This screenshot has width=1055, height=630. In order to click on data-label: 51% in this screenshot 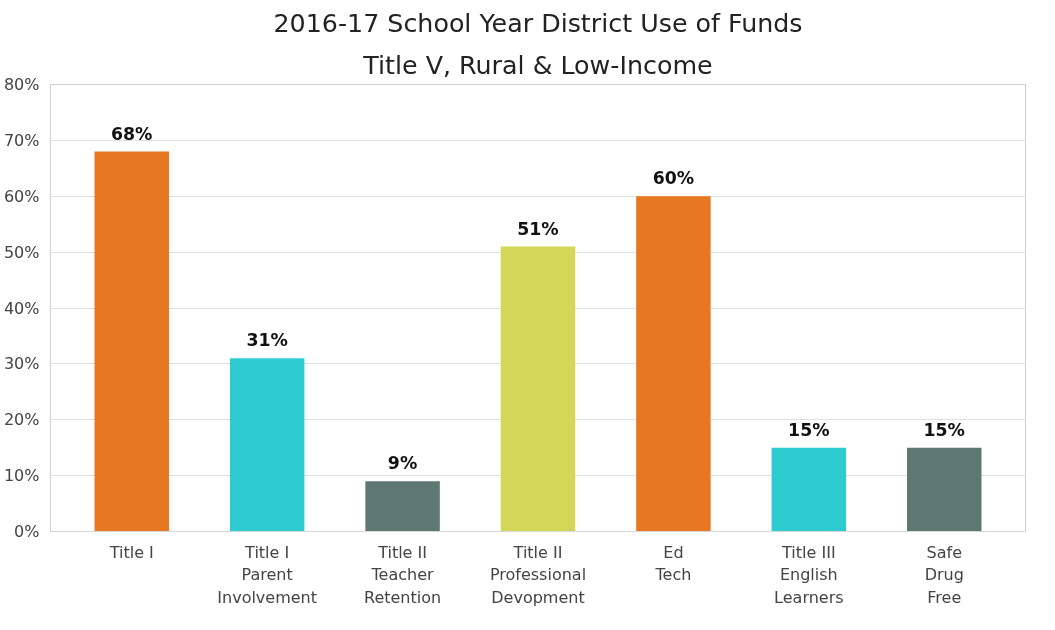, I will do `click(538, 228)`.